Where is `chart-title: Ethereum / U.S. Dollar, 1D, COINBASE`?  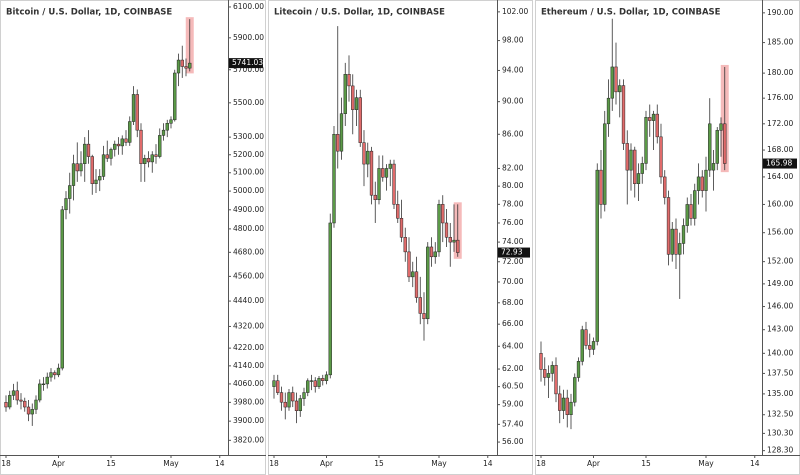 chart-title: Ethereum / U.S. Dollar, 1D, COINBASE is located at coordinates (631, 13).